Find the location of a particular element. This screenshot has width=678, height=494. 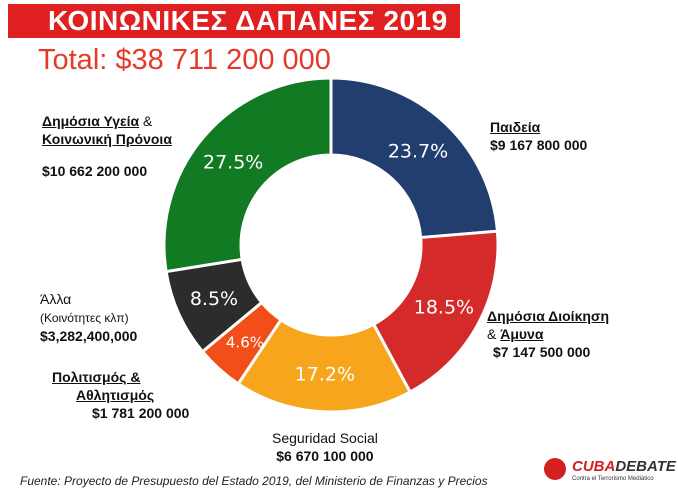

label-health-amp: & is located at coordinates (146, 121).